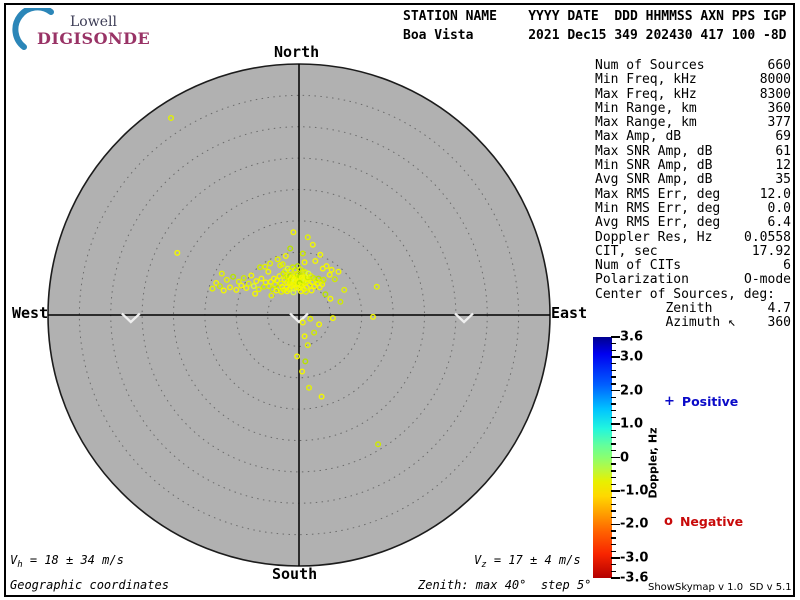 The height and width of the screenshot is (600, 800). What do you see at coordinates (693, 308) in the screenshot?
I see `info-row: Zenith 4.7` at bounding box center [693, 308].